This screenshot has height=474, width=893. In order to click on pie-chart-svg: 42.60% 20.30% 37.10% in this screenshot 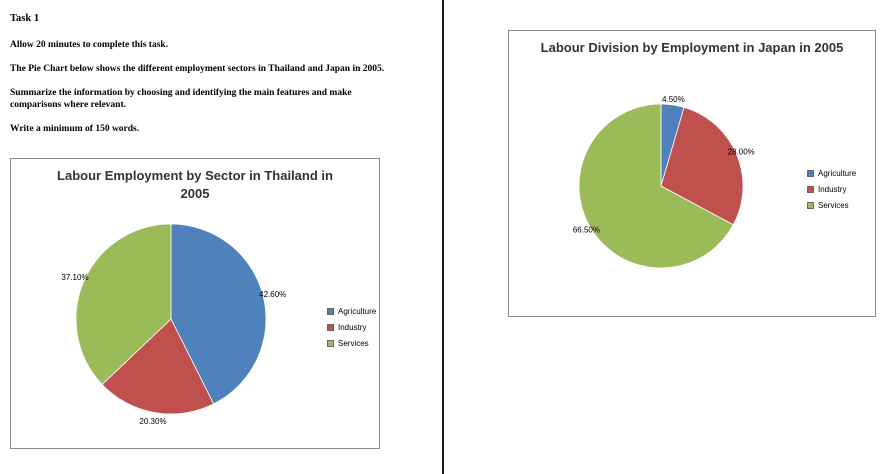, I will do `click(173, 324)`.